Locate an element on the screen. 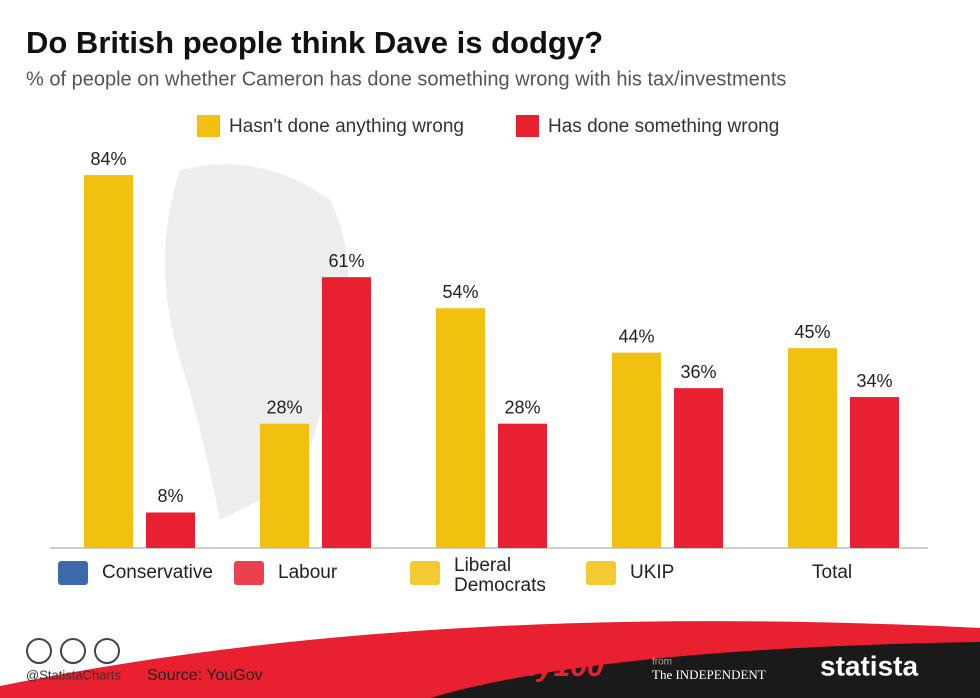 The width and height of the screenshot is (980, 698). brand-statista: statista is located at coordinates (869, 665).